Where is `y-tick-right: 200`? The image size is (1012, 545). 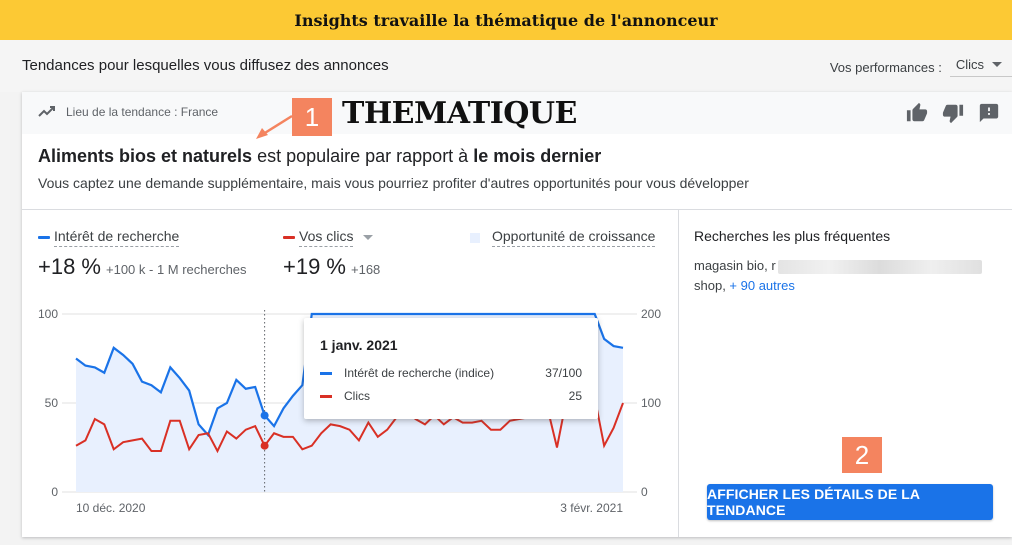
y-tick-right: 200 is located at coordinates (651, 314).